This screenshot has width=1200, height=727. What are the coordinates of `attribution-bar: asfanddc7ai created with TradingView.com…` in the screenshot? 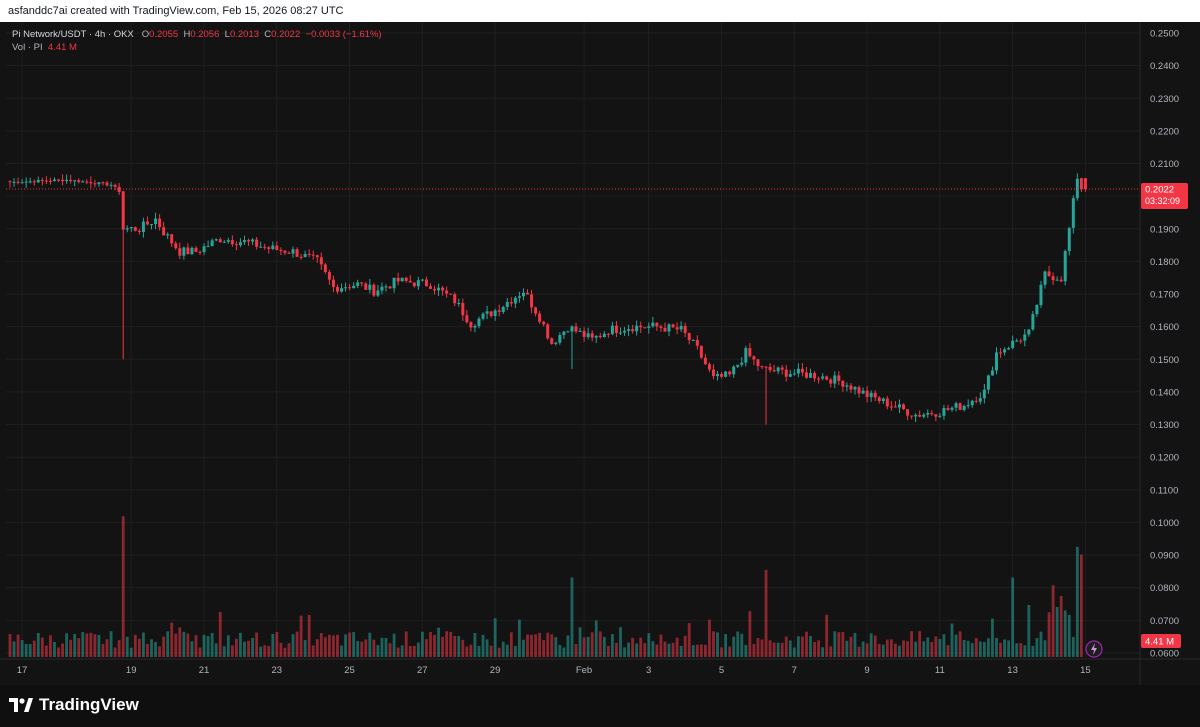 It's located at (600, 11).